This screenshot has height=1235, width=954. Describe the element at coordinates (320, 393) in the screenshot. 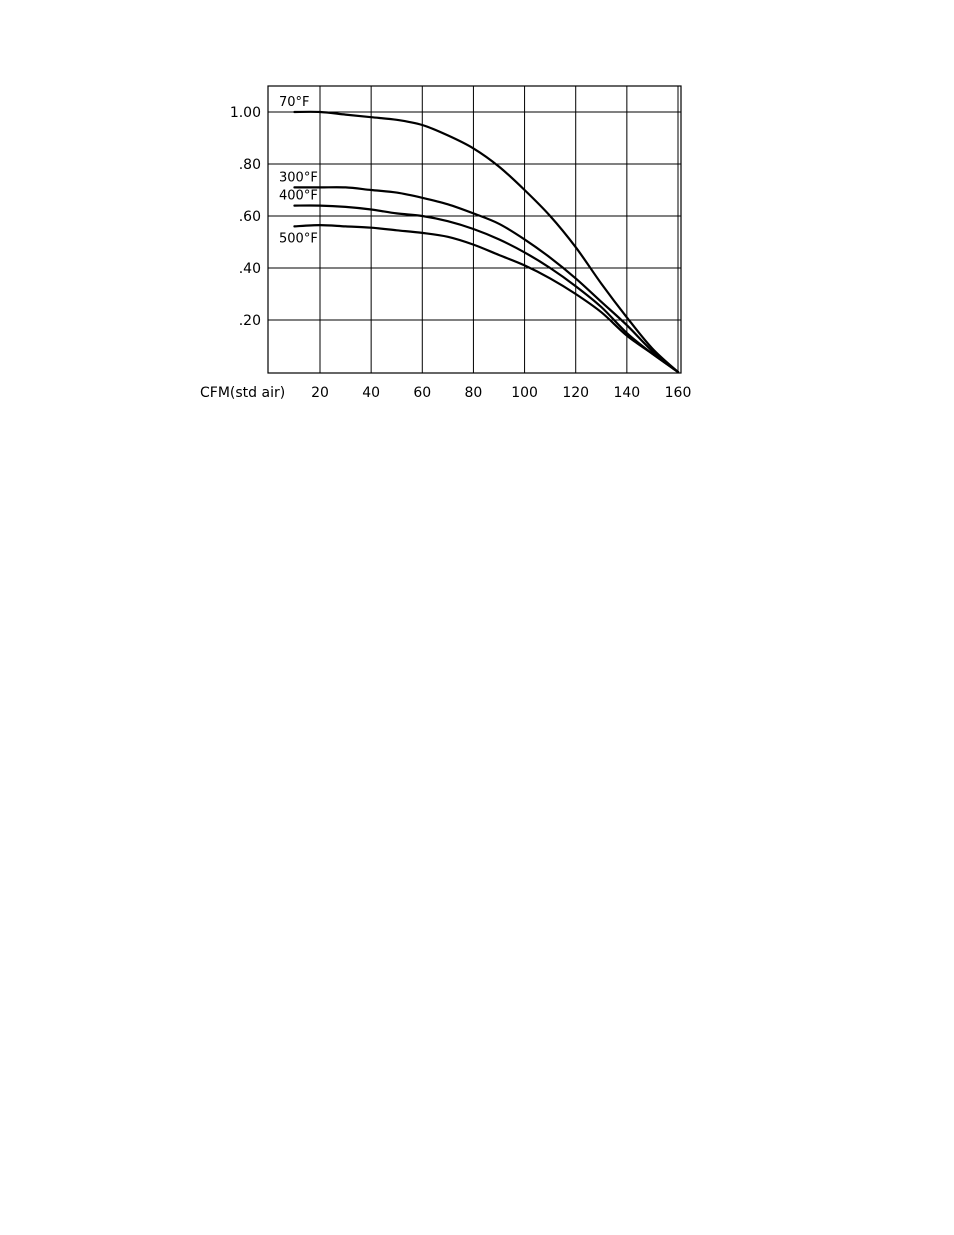

I see `x-tick-label: 20` at that location.